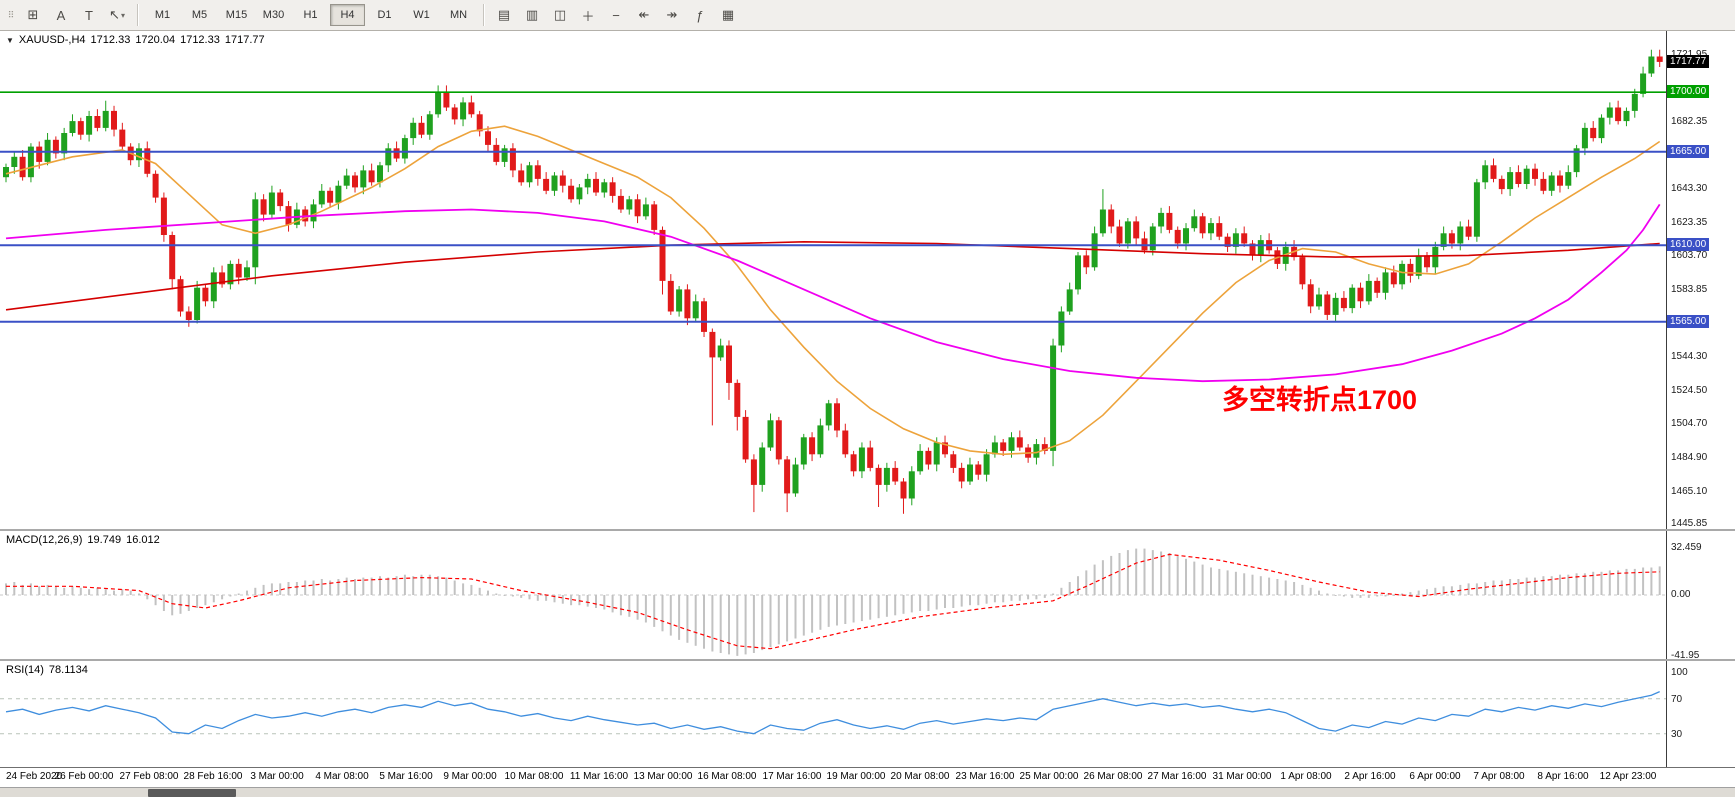 The width and height of the screenshot is (1735, 797). I want to click on timeframe-m5: M5, so click(199, 15).